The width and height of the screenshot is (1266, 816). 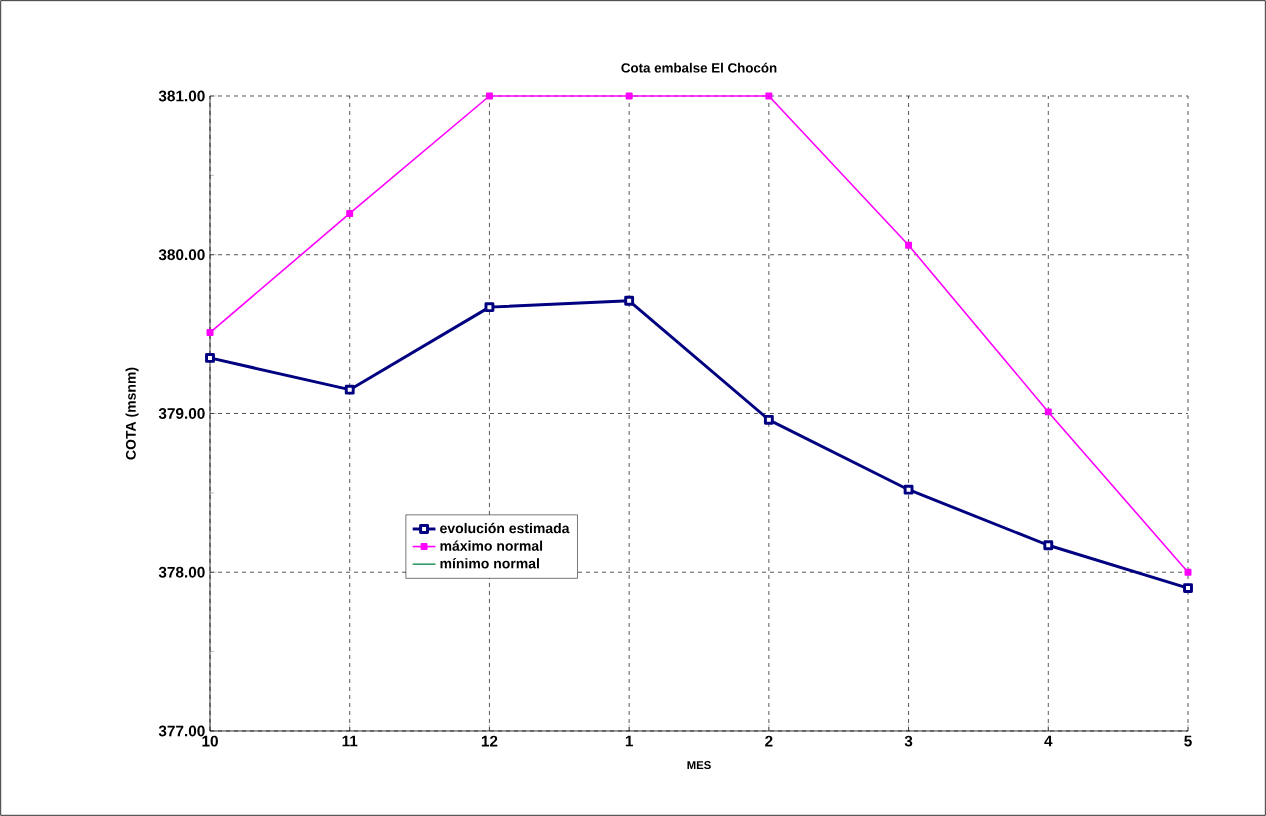 I want to click on x-tick-label: 4, so click(x=1048, y=741).